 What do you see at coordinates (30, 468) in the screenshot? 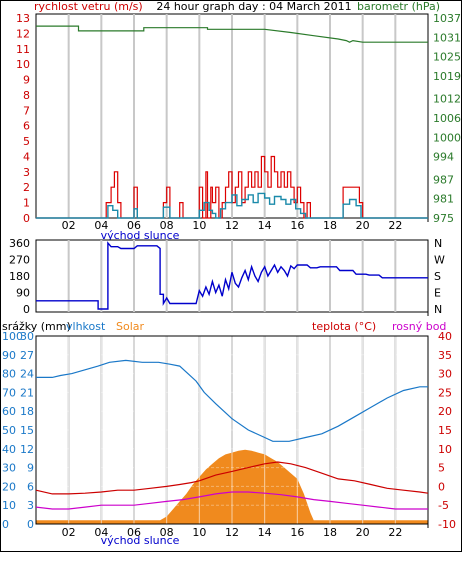
I see `precipitation-tick: 9` at bounding box center [30, 468].